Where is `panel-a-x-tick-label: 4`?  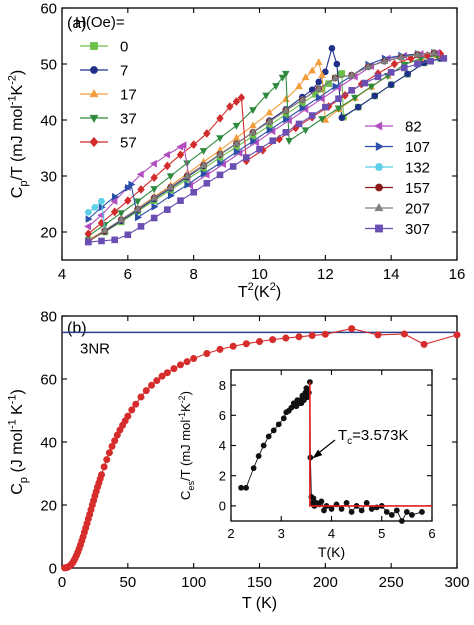 panel-a-x-tick-label: 4 is located at coordinates (62, 274).